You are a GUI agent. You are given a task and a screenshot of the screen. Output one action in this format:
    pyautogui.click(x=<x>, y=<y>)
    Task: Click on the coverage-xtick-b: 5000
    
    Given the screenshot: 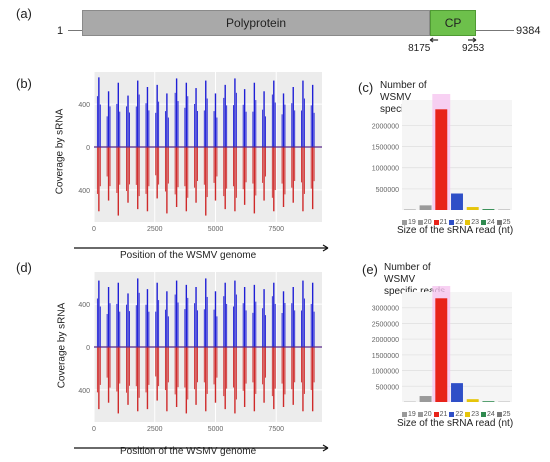 What is the action you would take?
    pyautogui.click(x=216, y=229)
    